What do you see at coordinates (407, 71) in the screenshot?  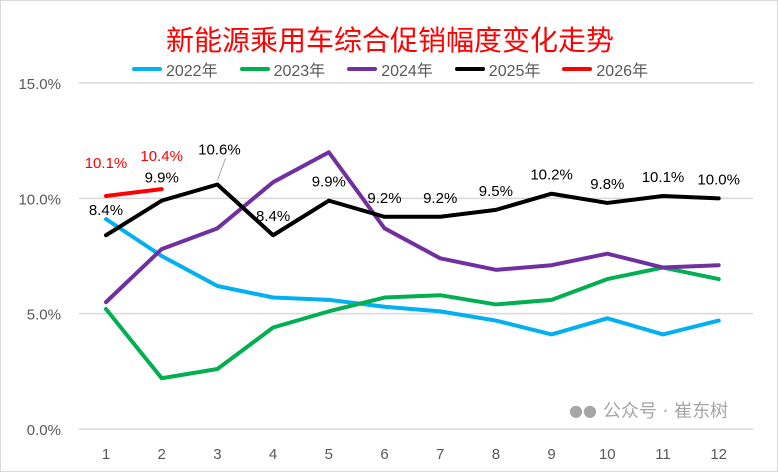 I see `legend-label: 2024年` at bounding box center [407, 71].